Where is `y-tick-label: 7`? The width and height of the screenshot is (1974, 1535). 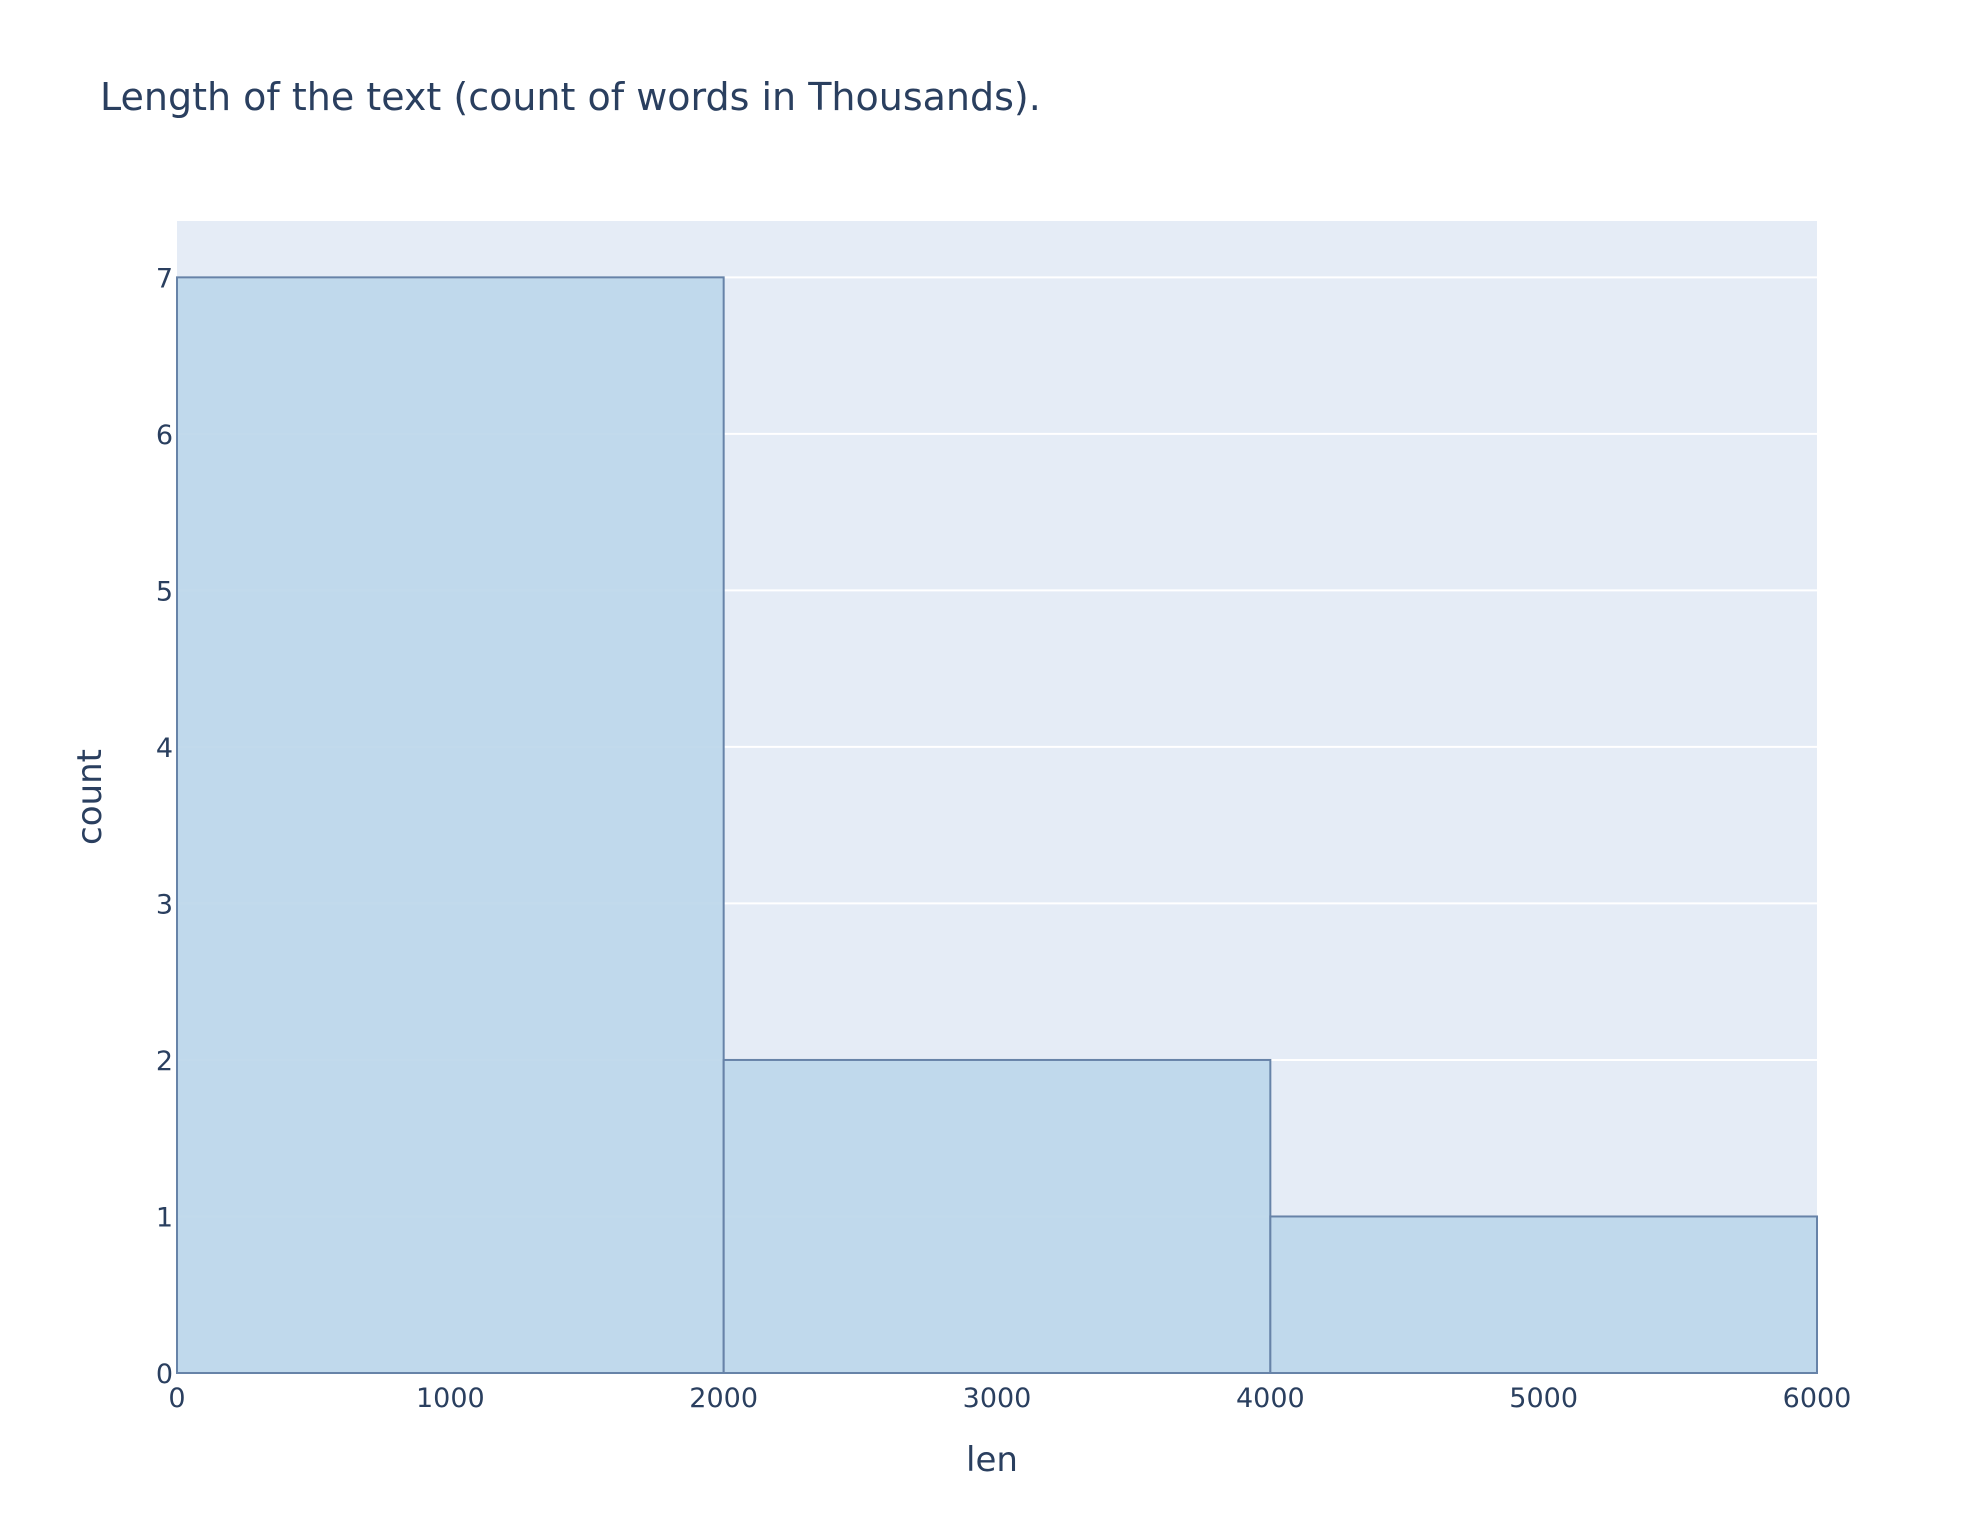 y-tick-label: 7 is located at coordinates (164, 278).